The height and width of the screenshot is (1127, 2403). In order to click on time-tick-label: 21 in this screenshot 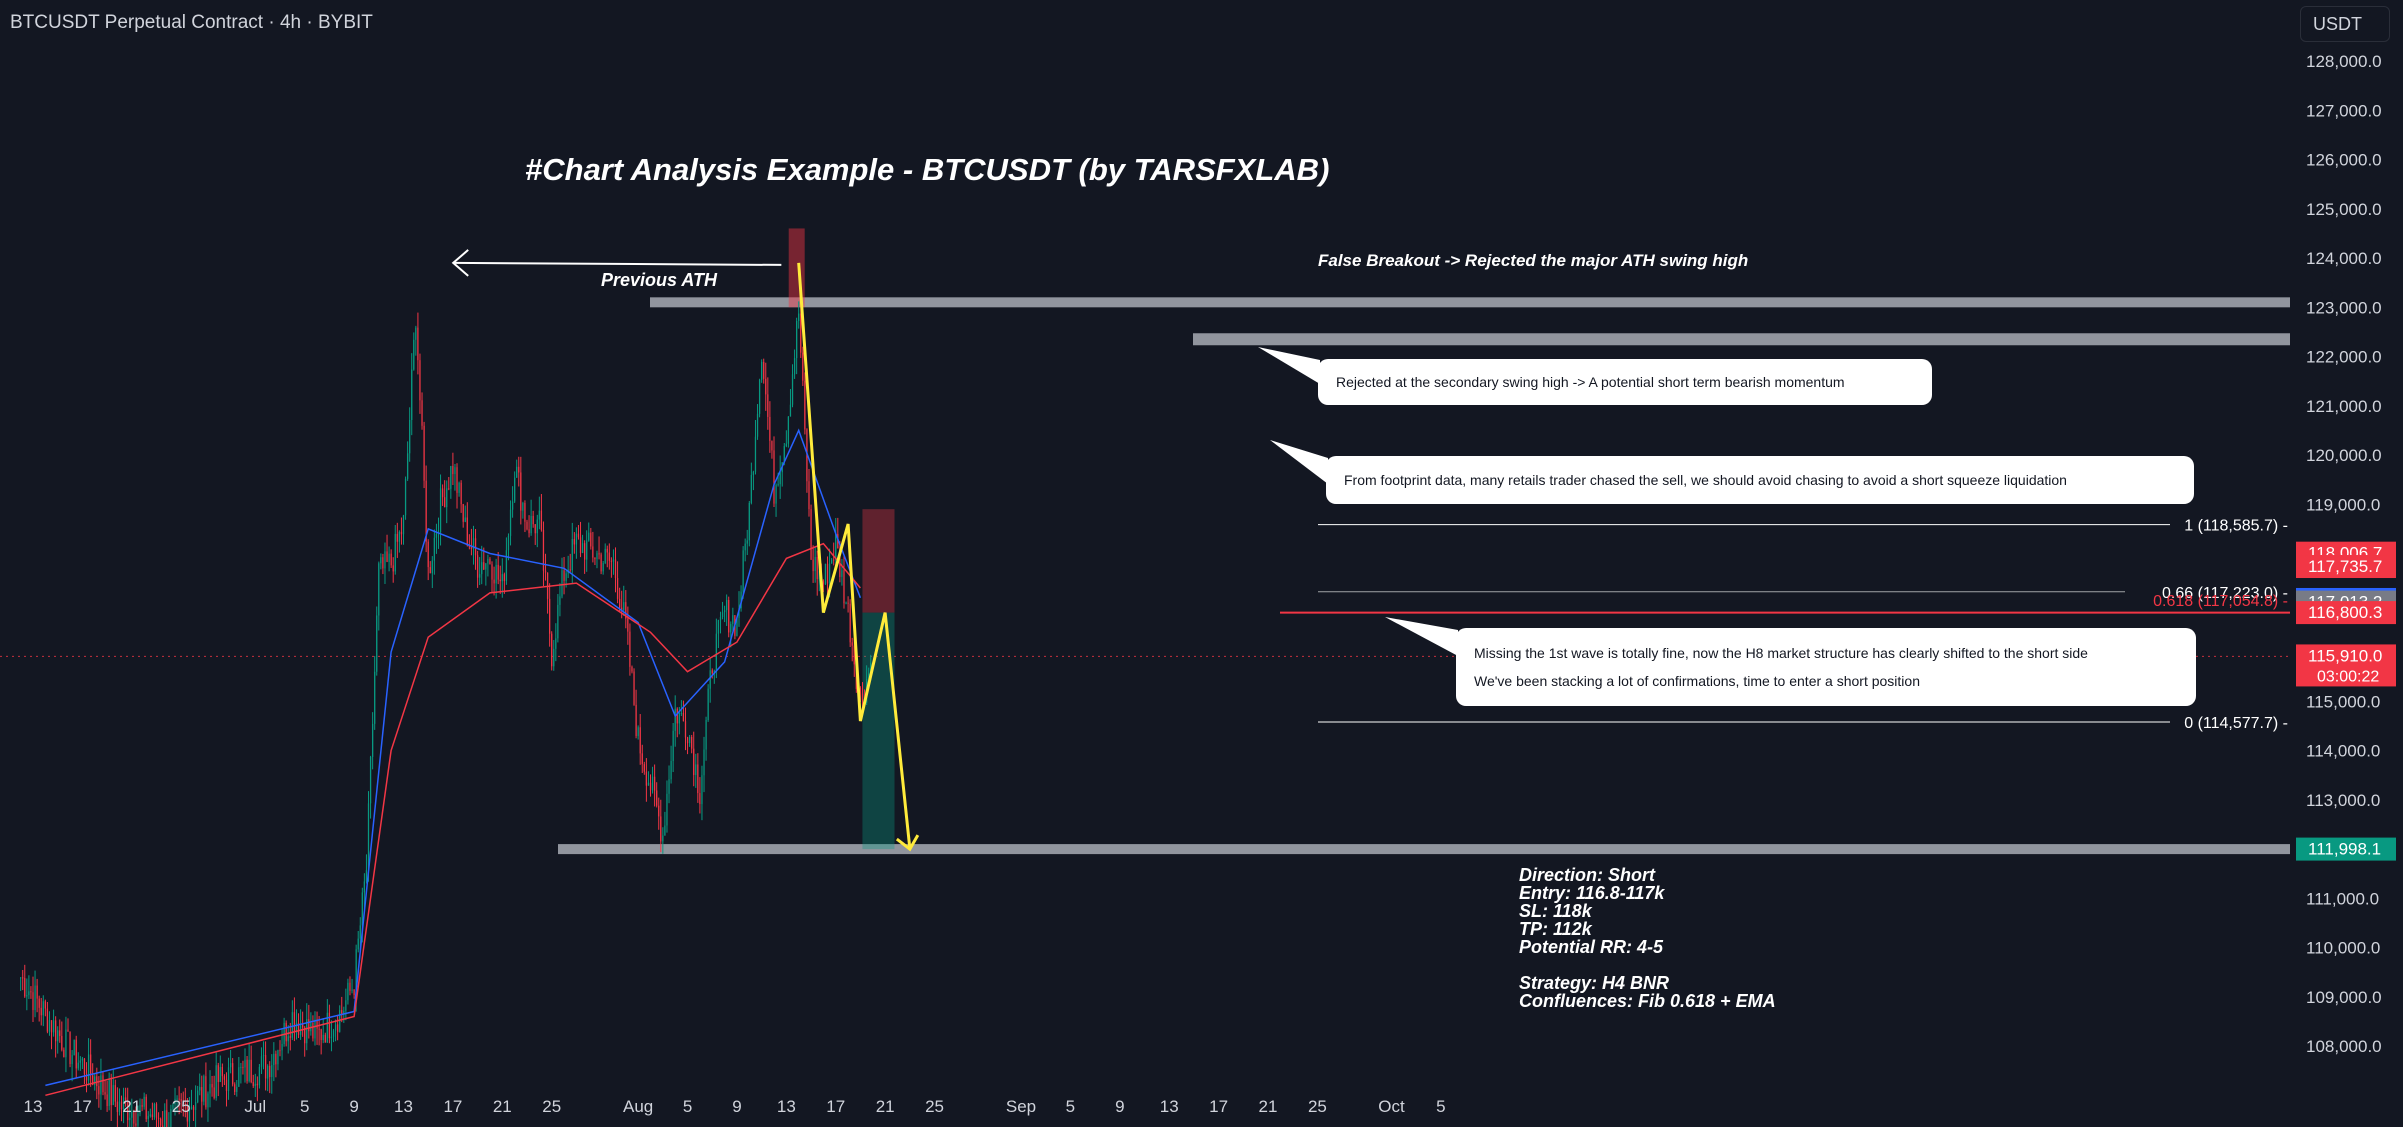, I will do `click(885, 1106)`.